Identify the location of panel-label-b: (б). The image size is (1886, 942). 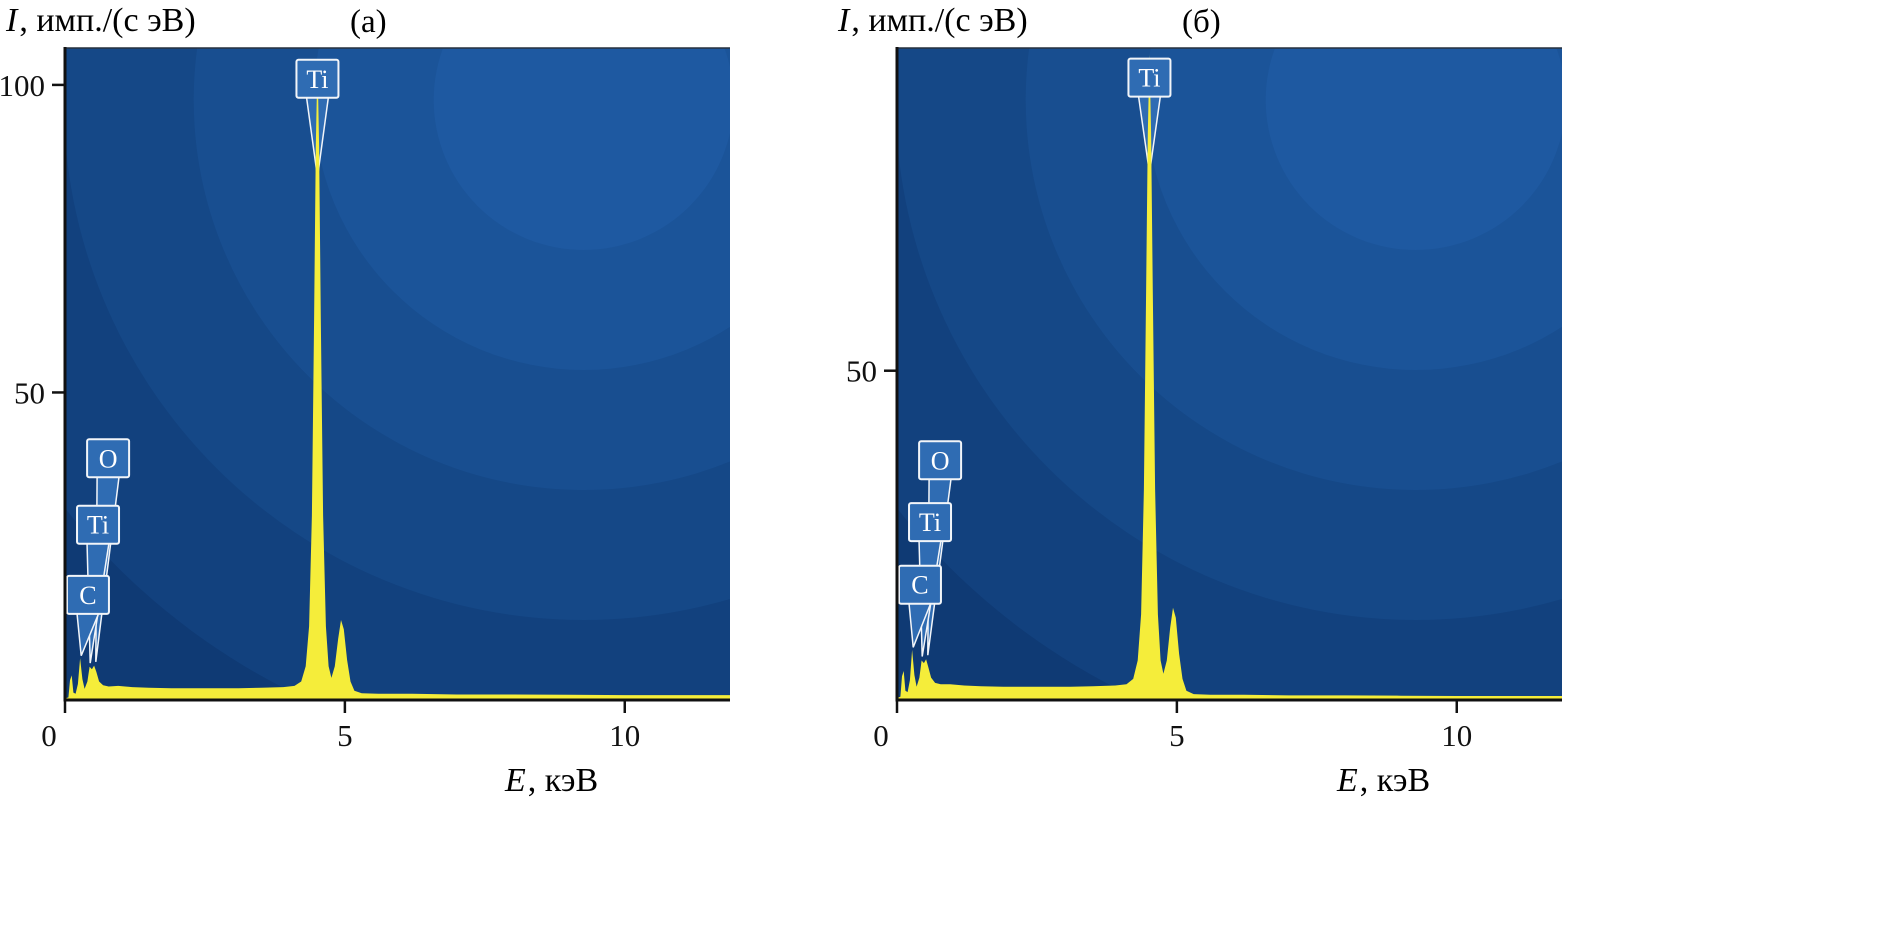
(1201, 22).